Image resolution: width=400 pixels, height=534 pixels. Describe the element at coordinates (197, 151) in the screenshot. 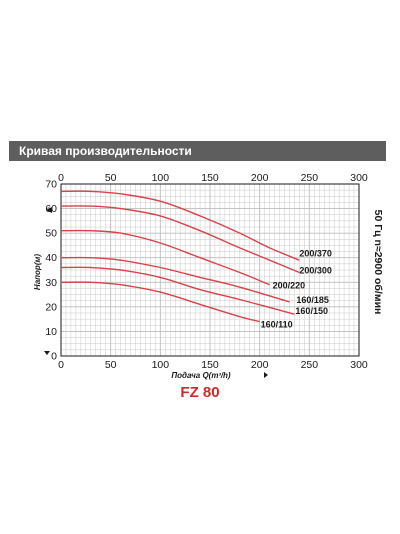

I see `section-header: Кривая производительности` at that location.